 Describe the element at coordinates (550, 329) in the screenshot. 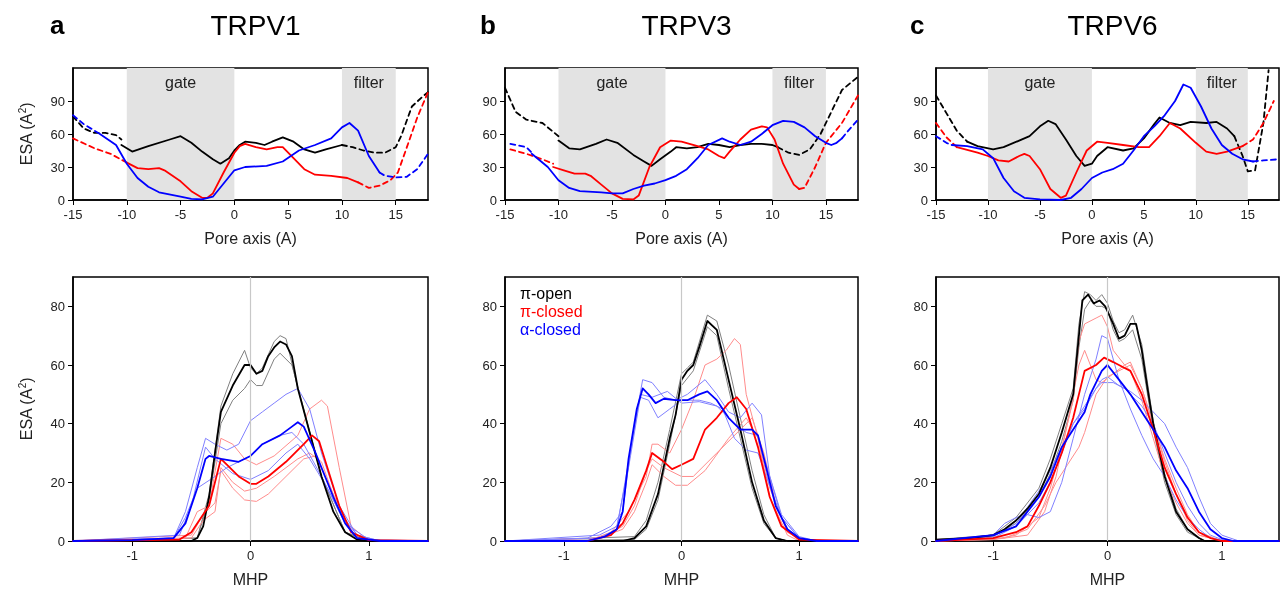

I see `text: α-closed` at that location.